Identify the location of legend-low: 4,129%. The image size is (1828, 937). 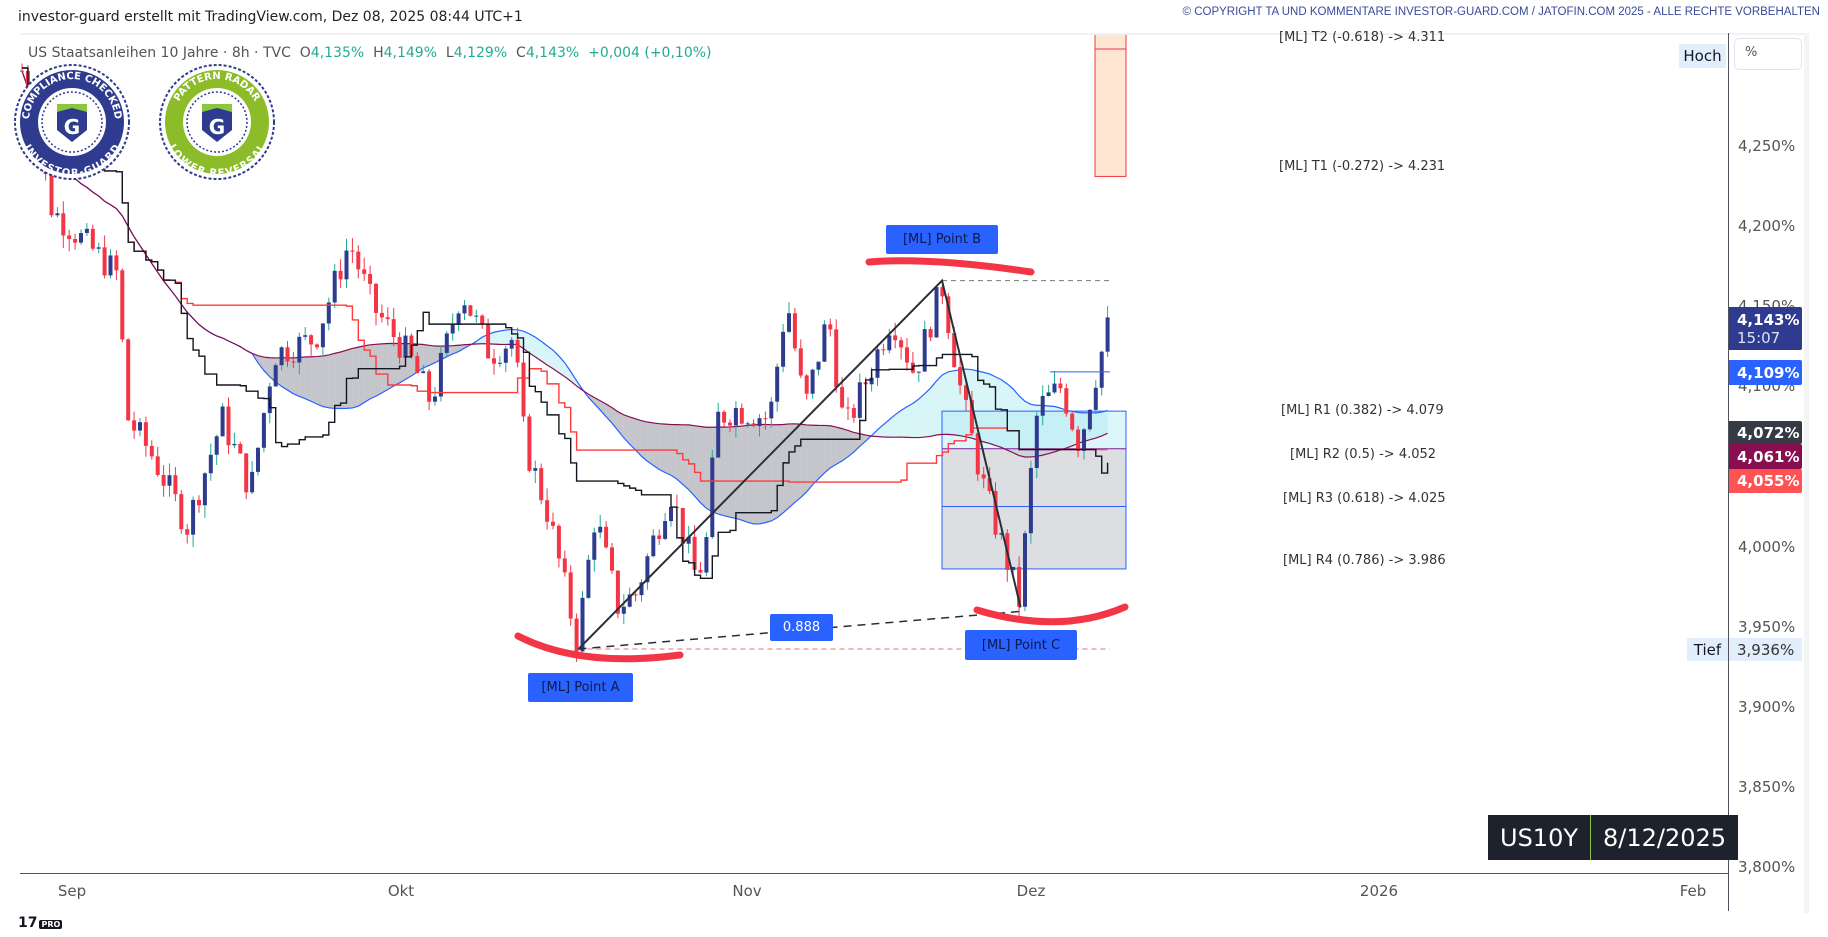
(480, 53).